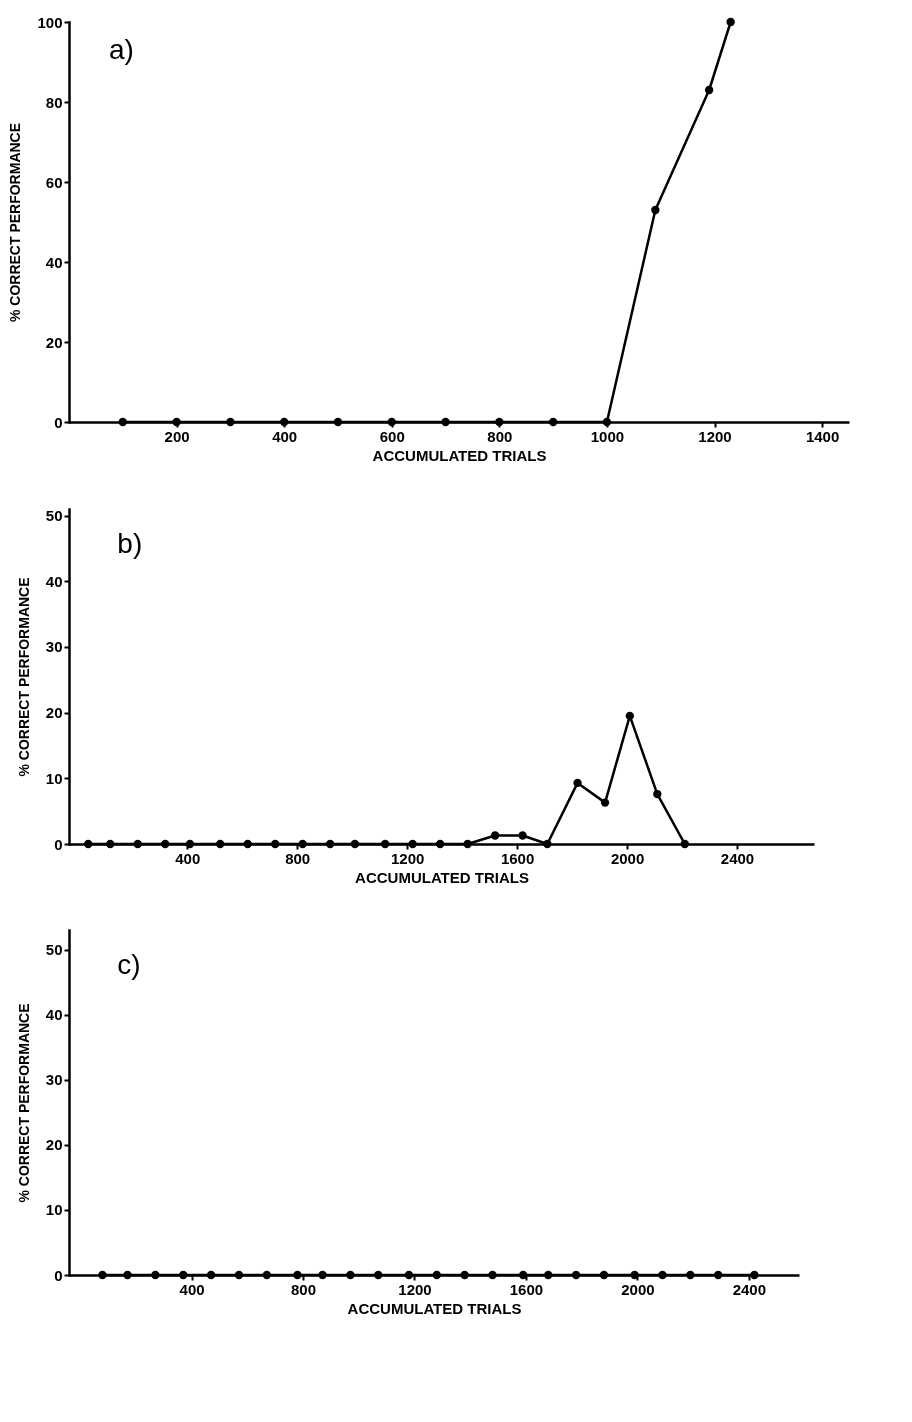 This screenshot has width=912, height=1422. What do you see at coordinates (130, 543) in the screenshot?
I see `text: b)` at bounding box center [130, 543].